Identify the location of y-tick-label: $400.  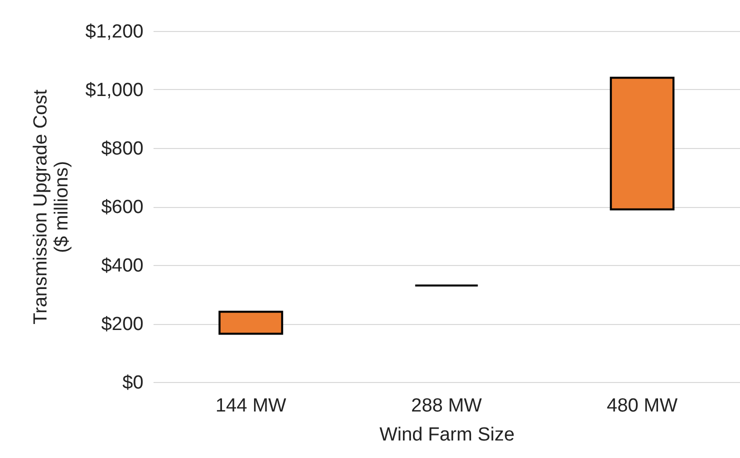
(122, 266).